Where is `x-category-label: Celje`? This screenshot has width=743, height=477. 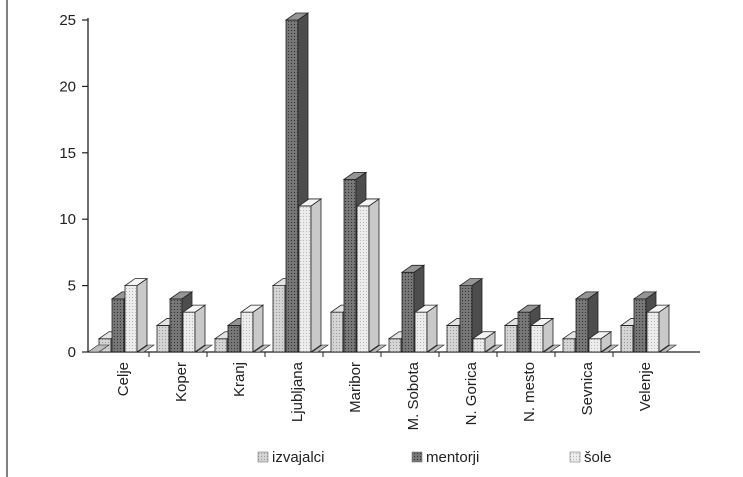 x-category-label: Celje is located at coordinates (123, 379).